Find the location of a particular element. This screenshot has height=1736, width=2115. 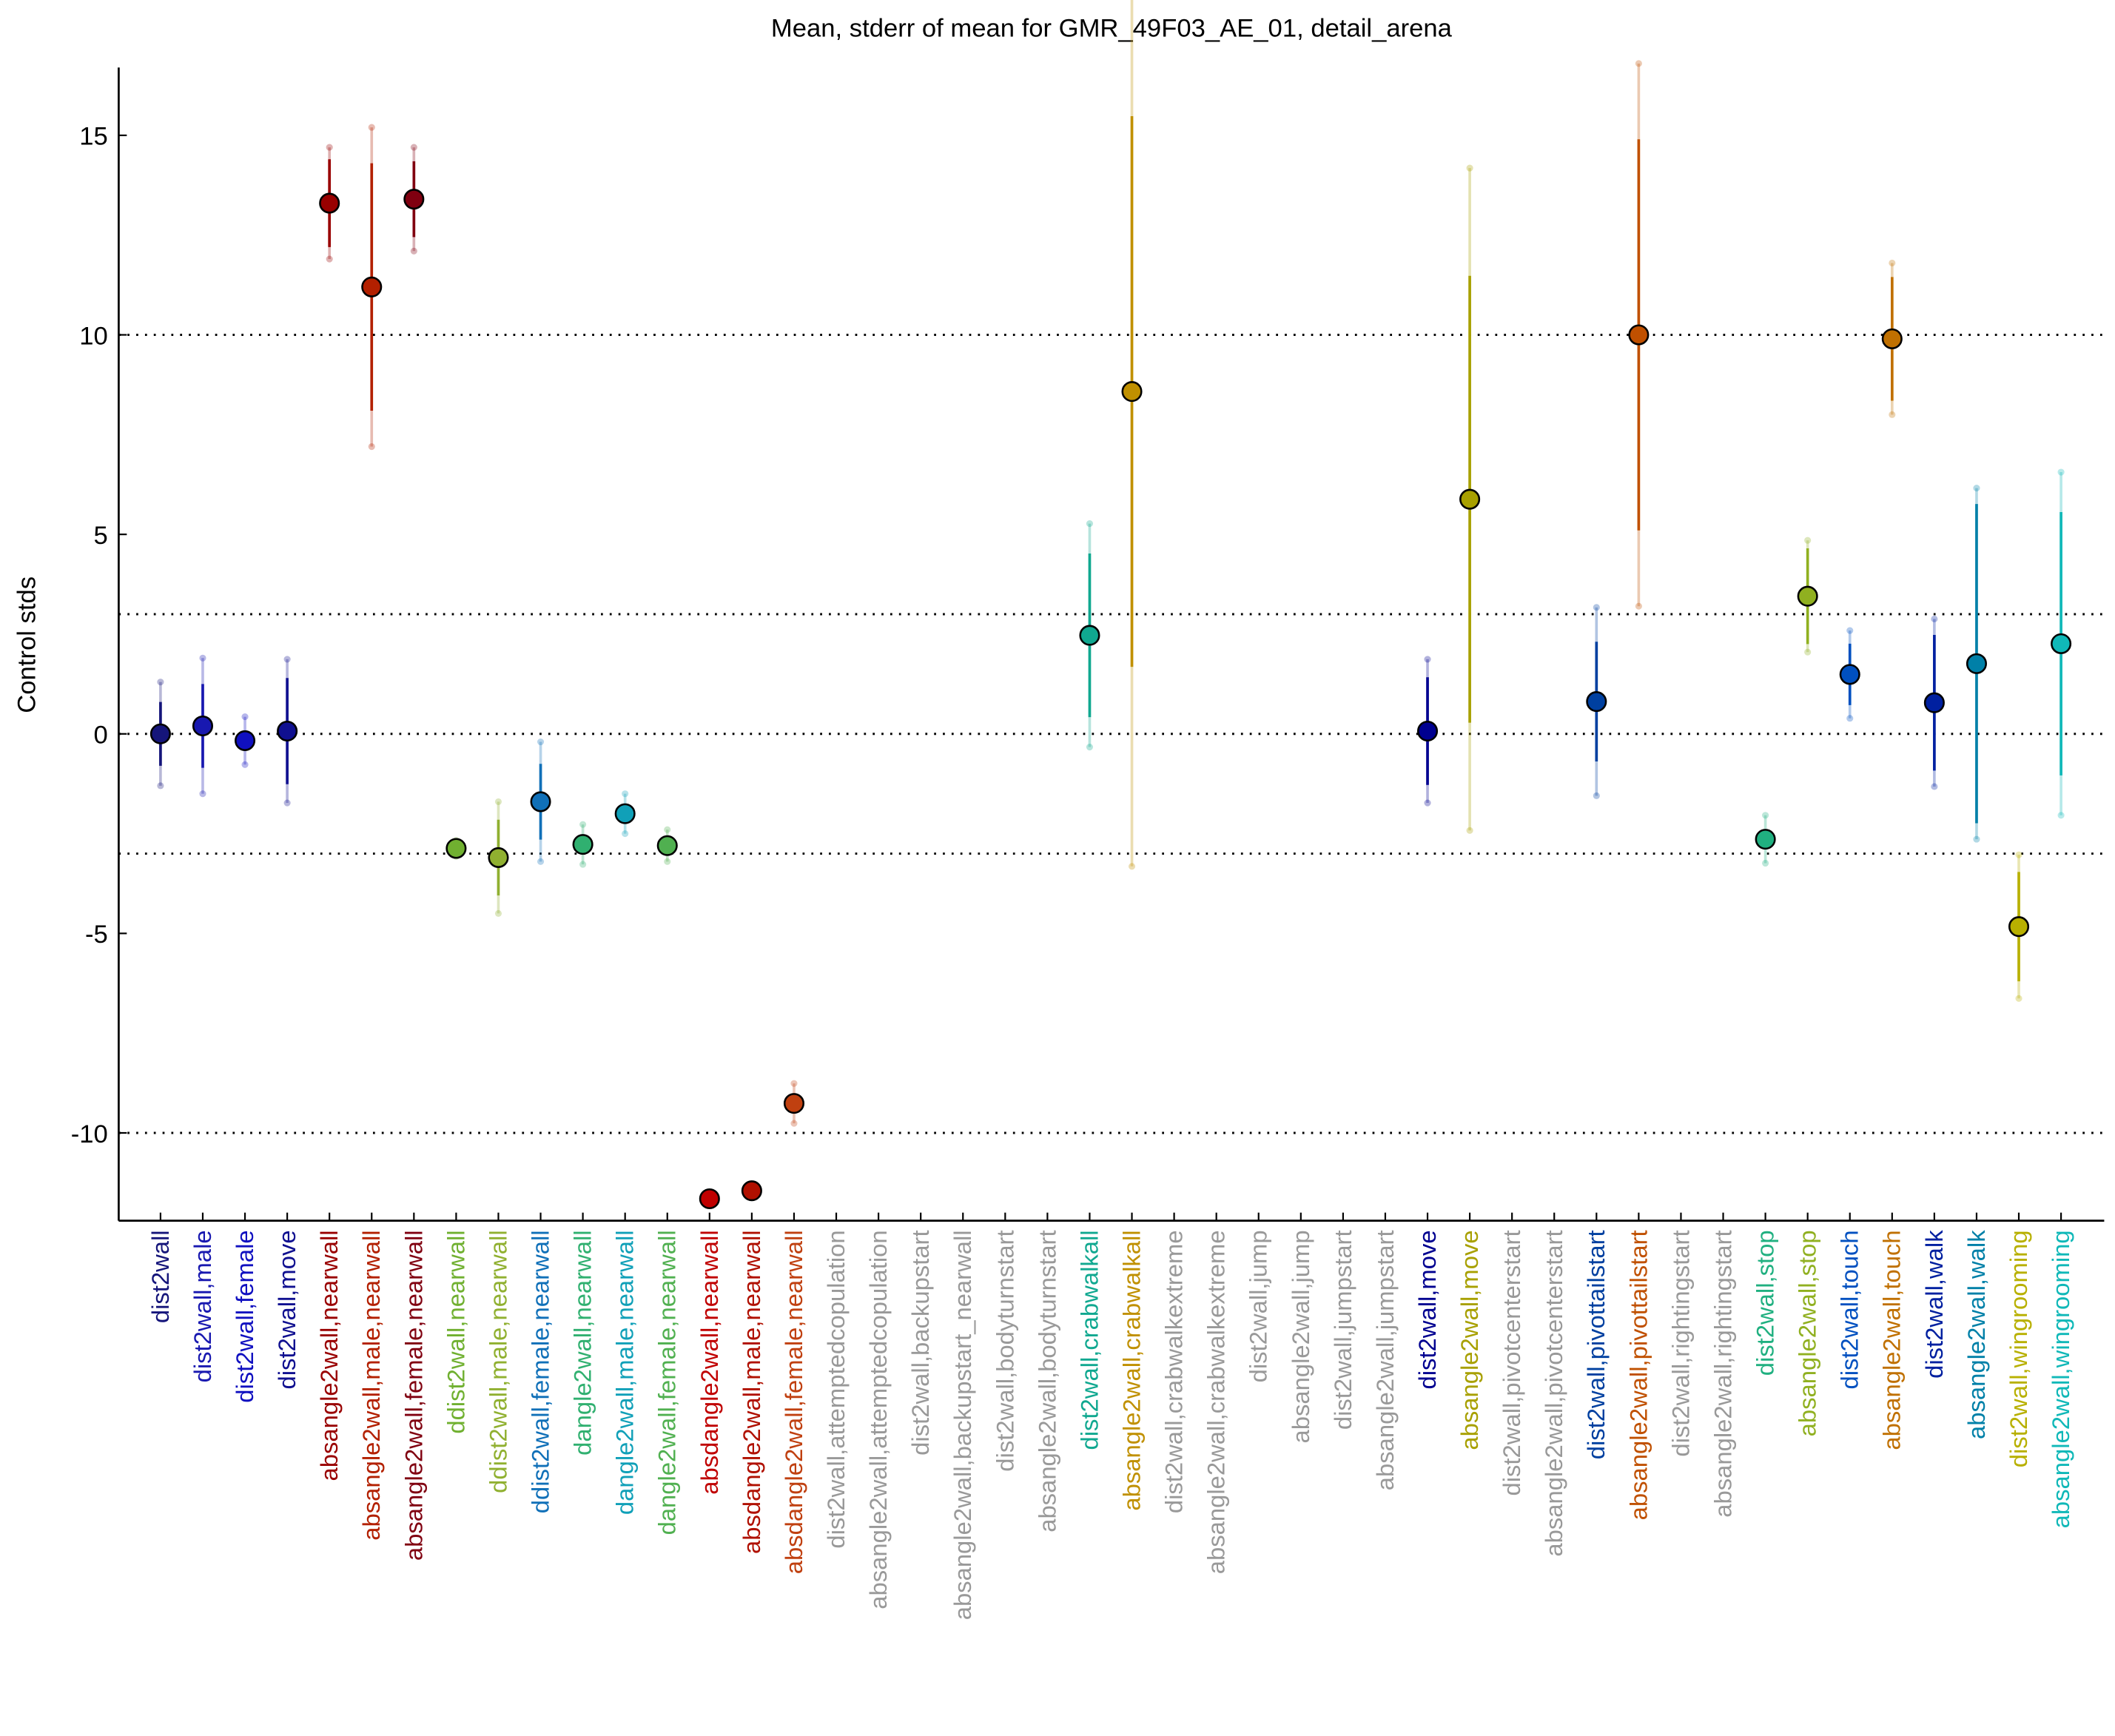

x-tick-label: absangle2wall,male,nearwall is located at coordinates (371, 1385).